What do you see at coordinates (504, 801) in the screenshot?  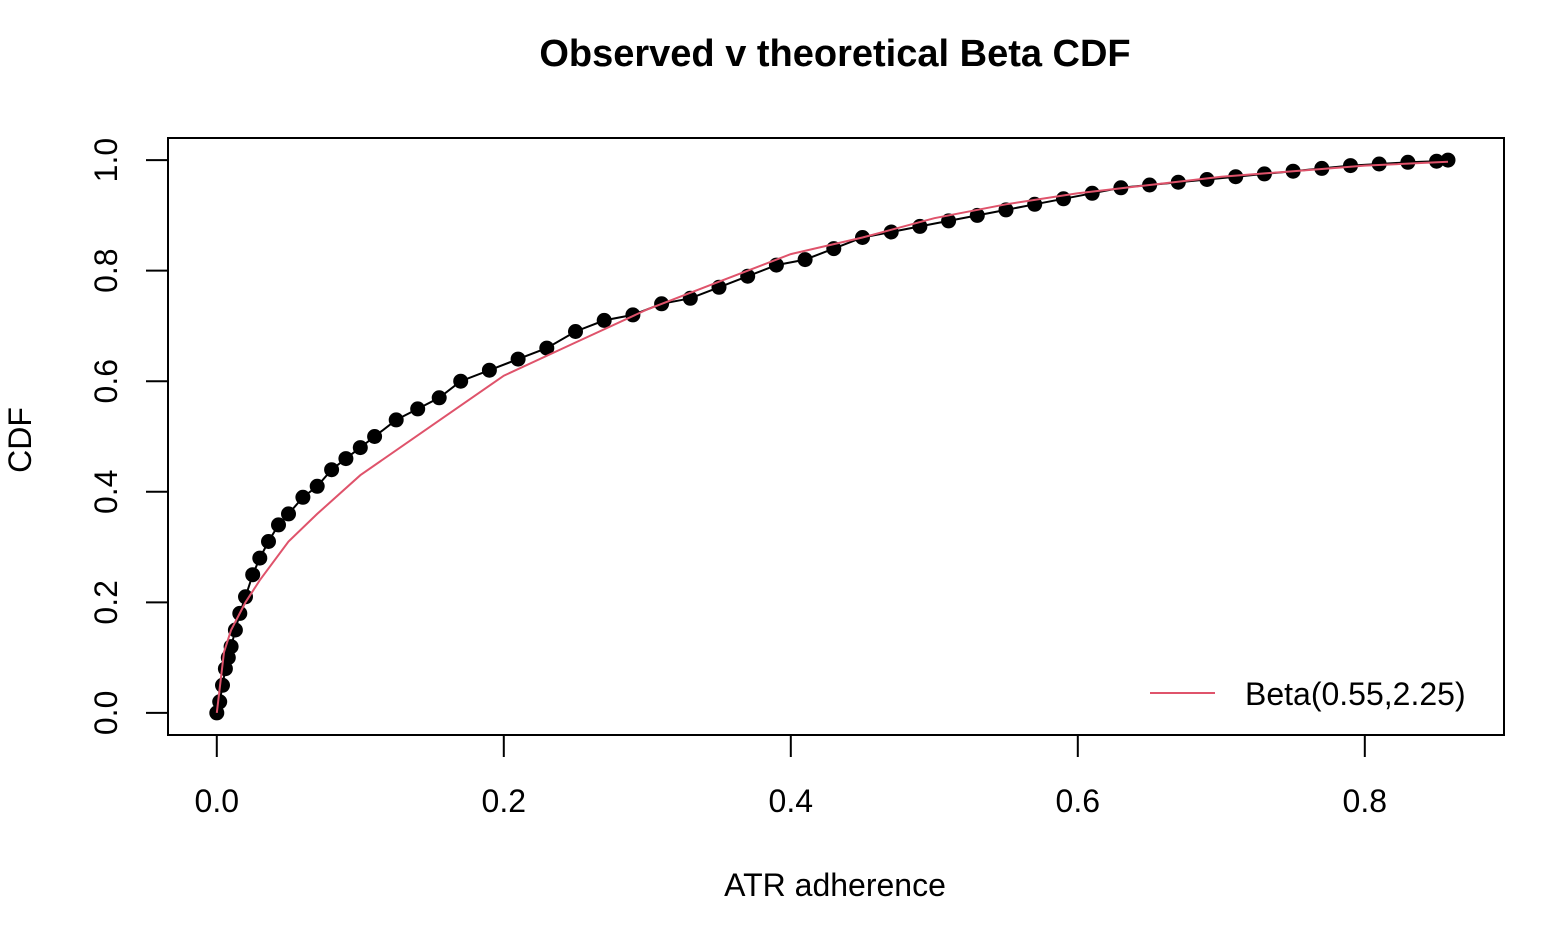 I see `x-tick-label: 0.2` at bounding box center [504, 801].